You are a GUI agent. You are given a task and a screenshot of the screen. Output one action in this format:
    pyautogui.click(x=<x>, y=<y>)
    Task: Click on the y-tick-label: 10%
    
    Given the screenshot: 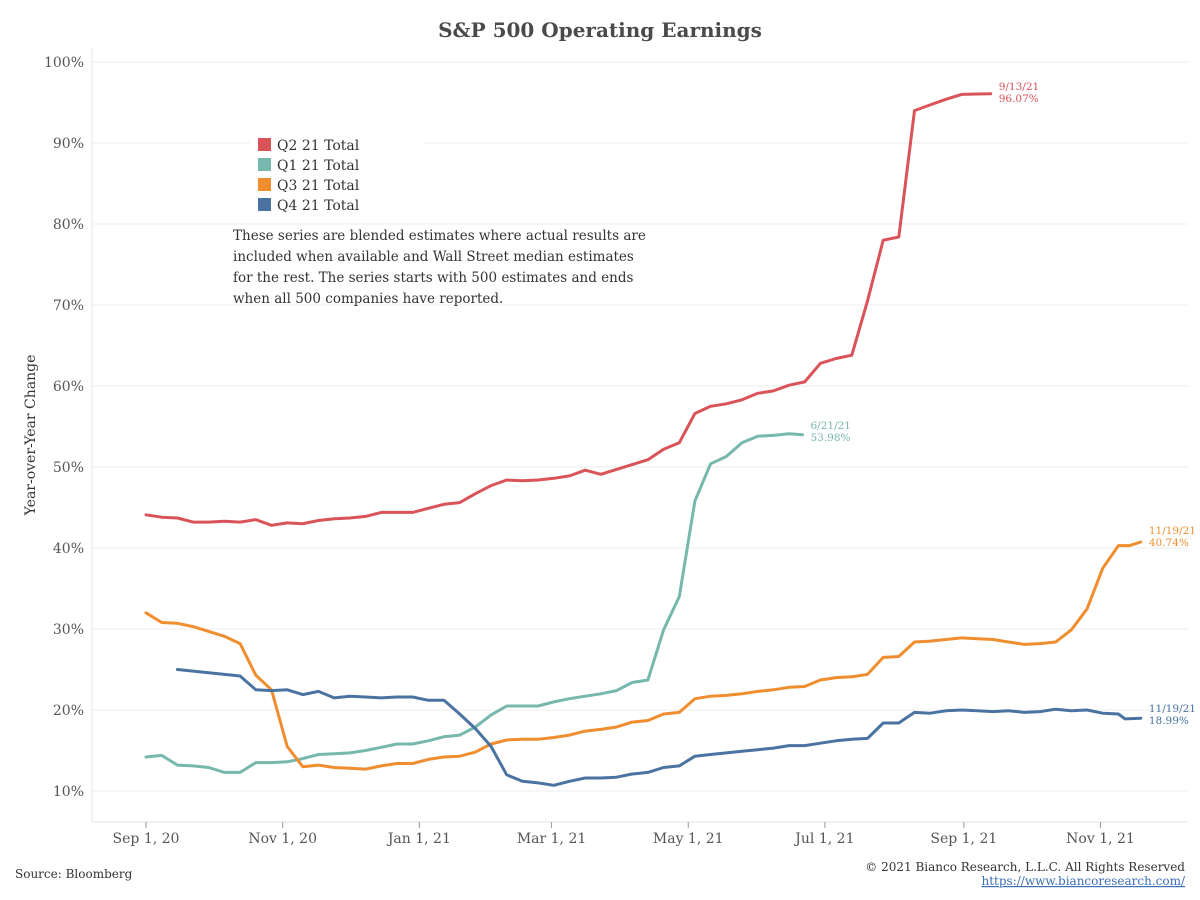 What is the action you would take?
    pyautogui.click(x=68, y=792)
    